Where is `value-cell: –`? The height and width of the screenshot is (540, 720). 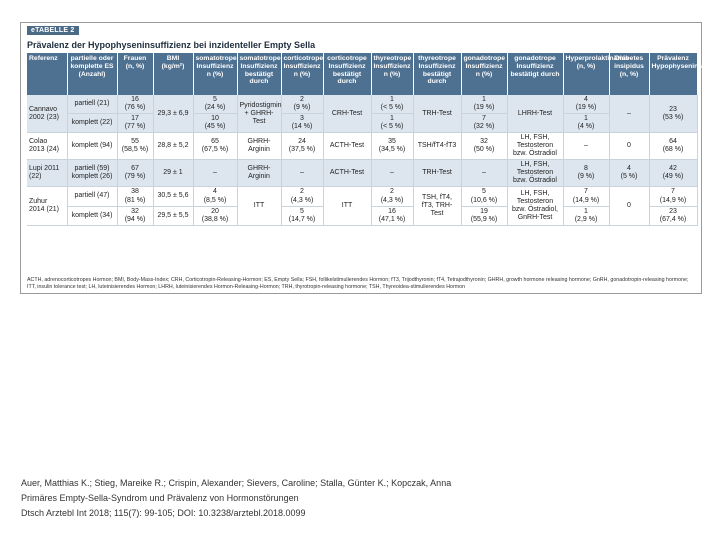
value-cell: – is located at coordinates (392, 173).